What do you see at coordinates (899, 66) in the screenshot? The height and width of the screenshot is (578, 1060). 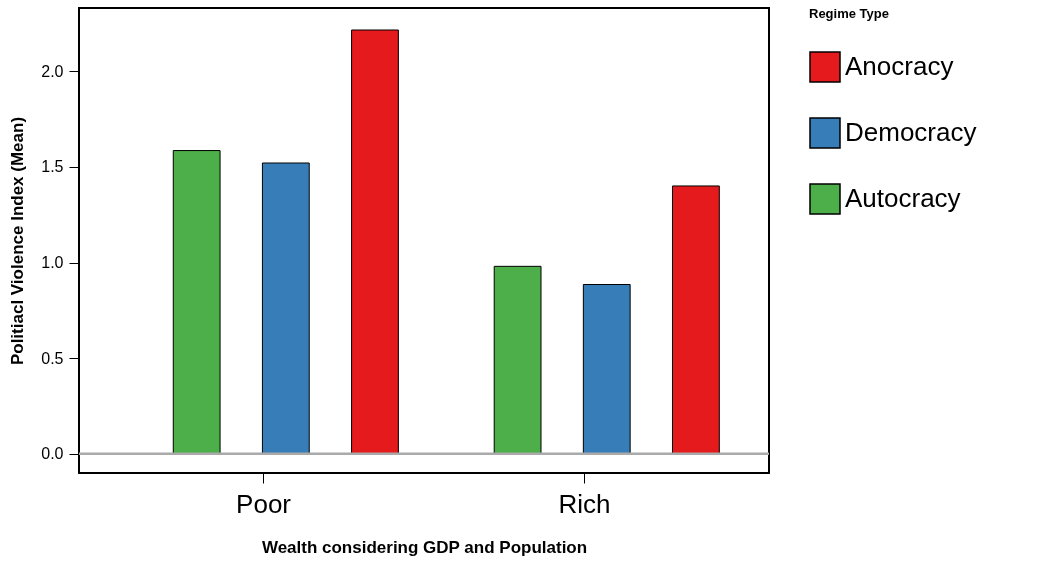 I see `legend-label: Anocracy` at bounding box center [899, 66].